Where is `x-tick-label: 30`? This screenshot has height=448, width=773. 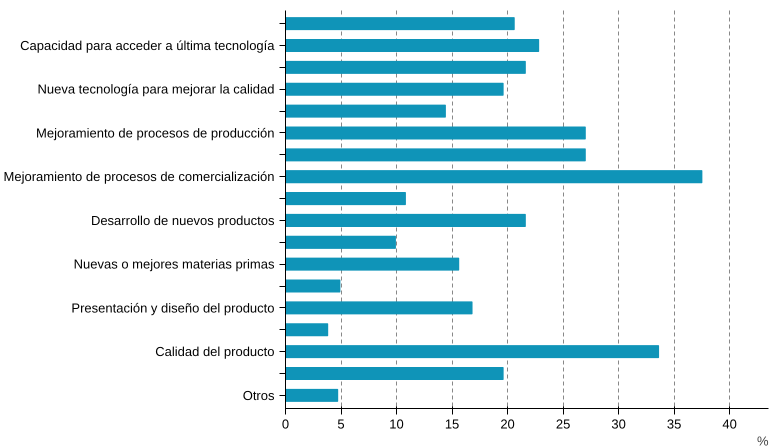 x-tick-label: 30 is located at coordinates (618, 424).